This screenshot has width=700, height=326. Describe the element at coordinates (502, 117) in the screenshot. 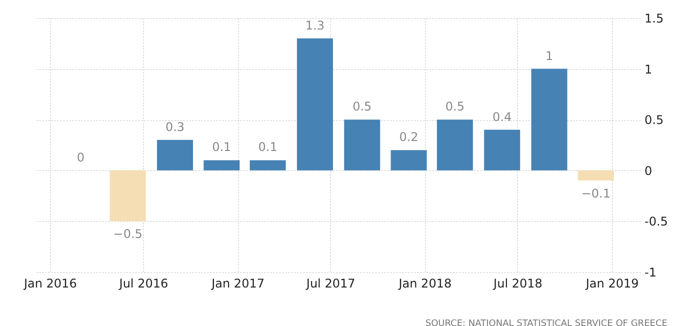

I see `data-label: 0.4` at that location.